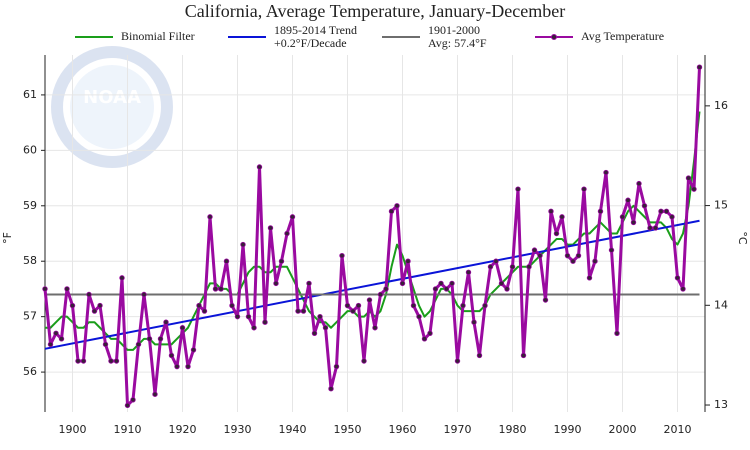 This screenshot has height=450, width=750. Describe the element at coordinates (457, 43) in the screenshot. I see `legend-note: Avg: 57.4°F` at that location.